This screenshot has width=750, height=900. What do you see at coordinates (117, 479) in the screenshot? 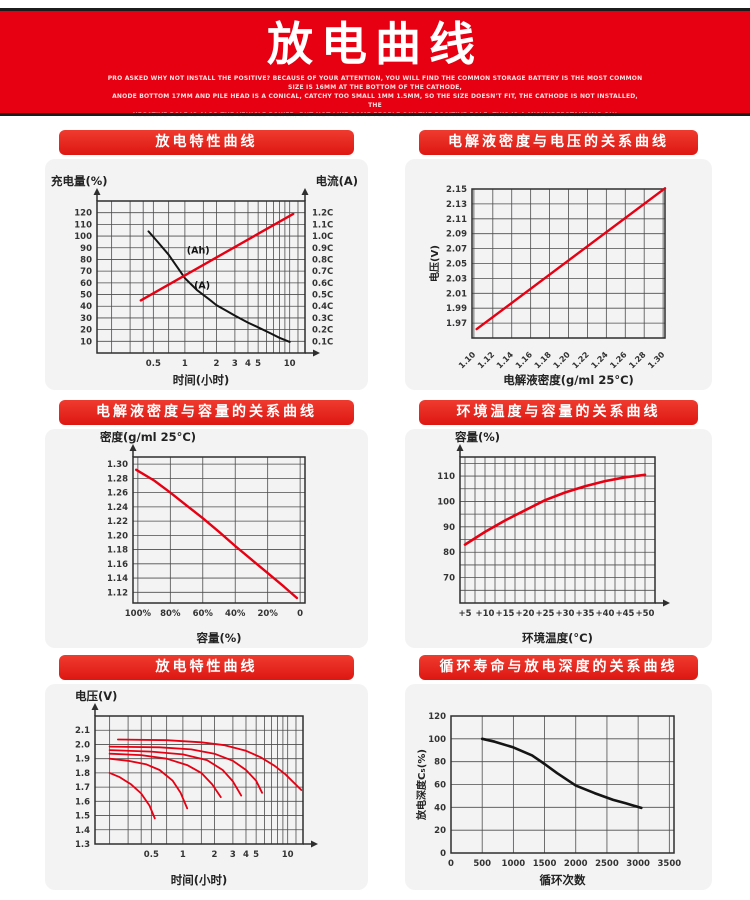
I see `svg-text: 1.28` at bounding box center [117, 479].